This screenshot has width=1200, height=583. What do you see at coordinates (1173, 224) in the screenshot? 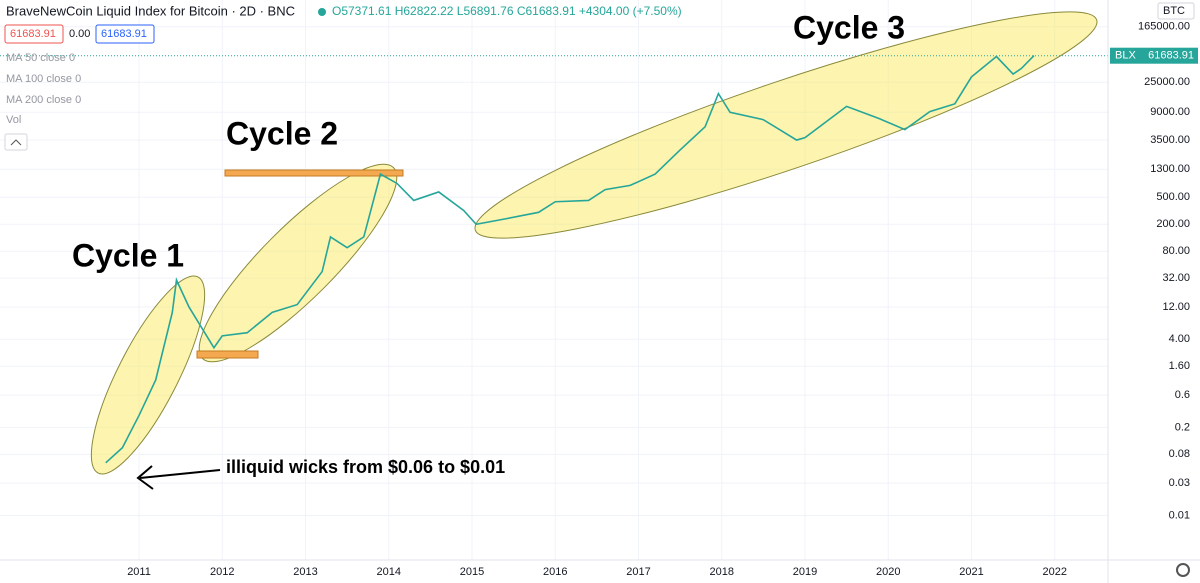
I see `y-tick-label: 200.00` at bounding box center [1173, 224].